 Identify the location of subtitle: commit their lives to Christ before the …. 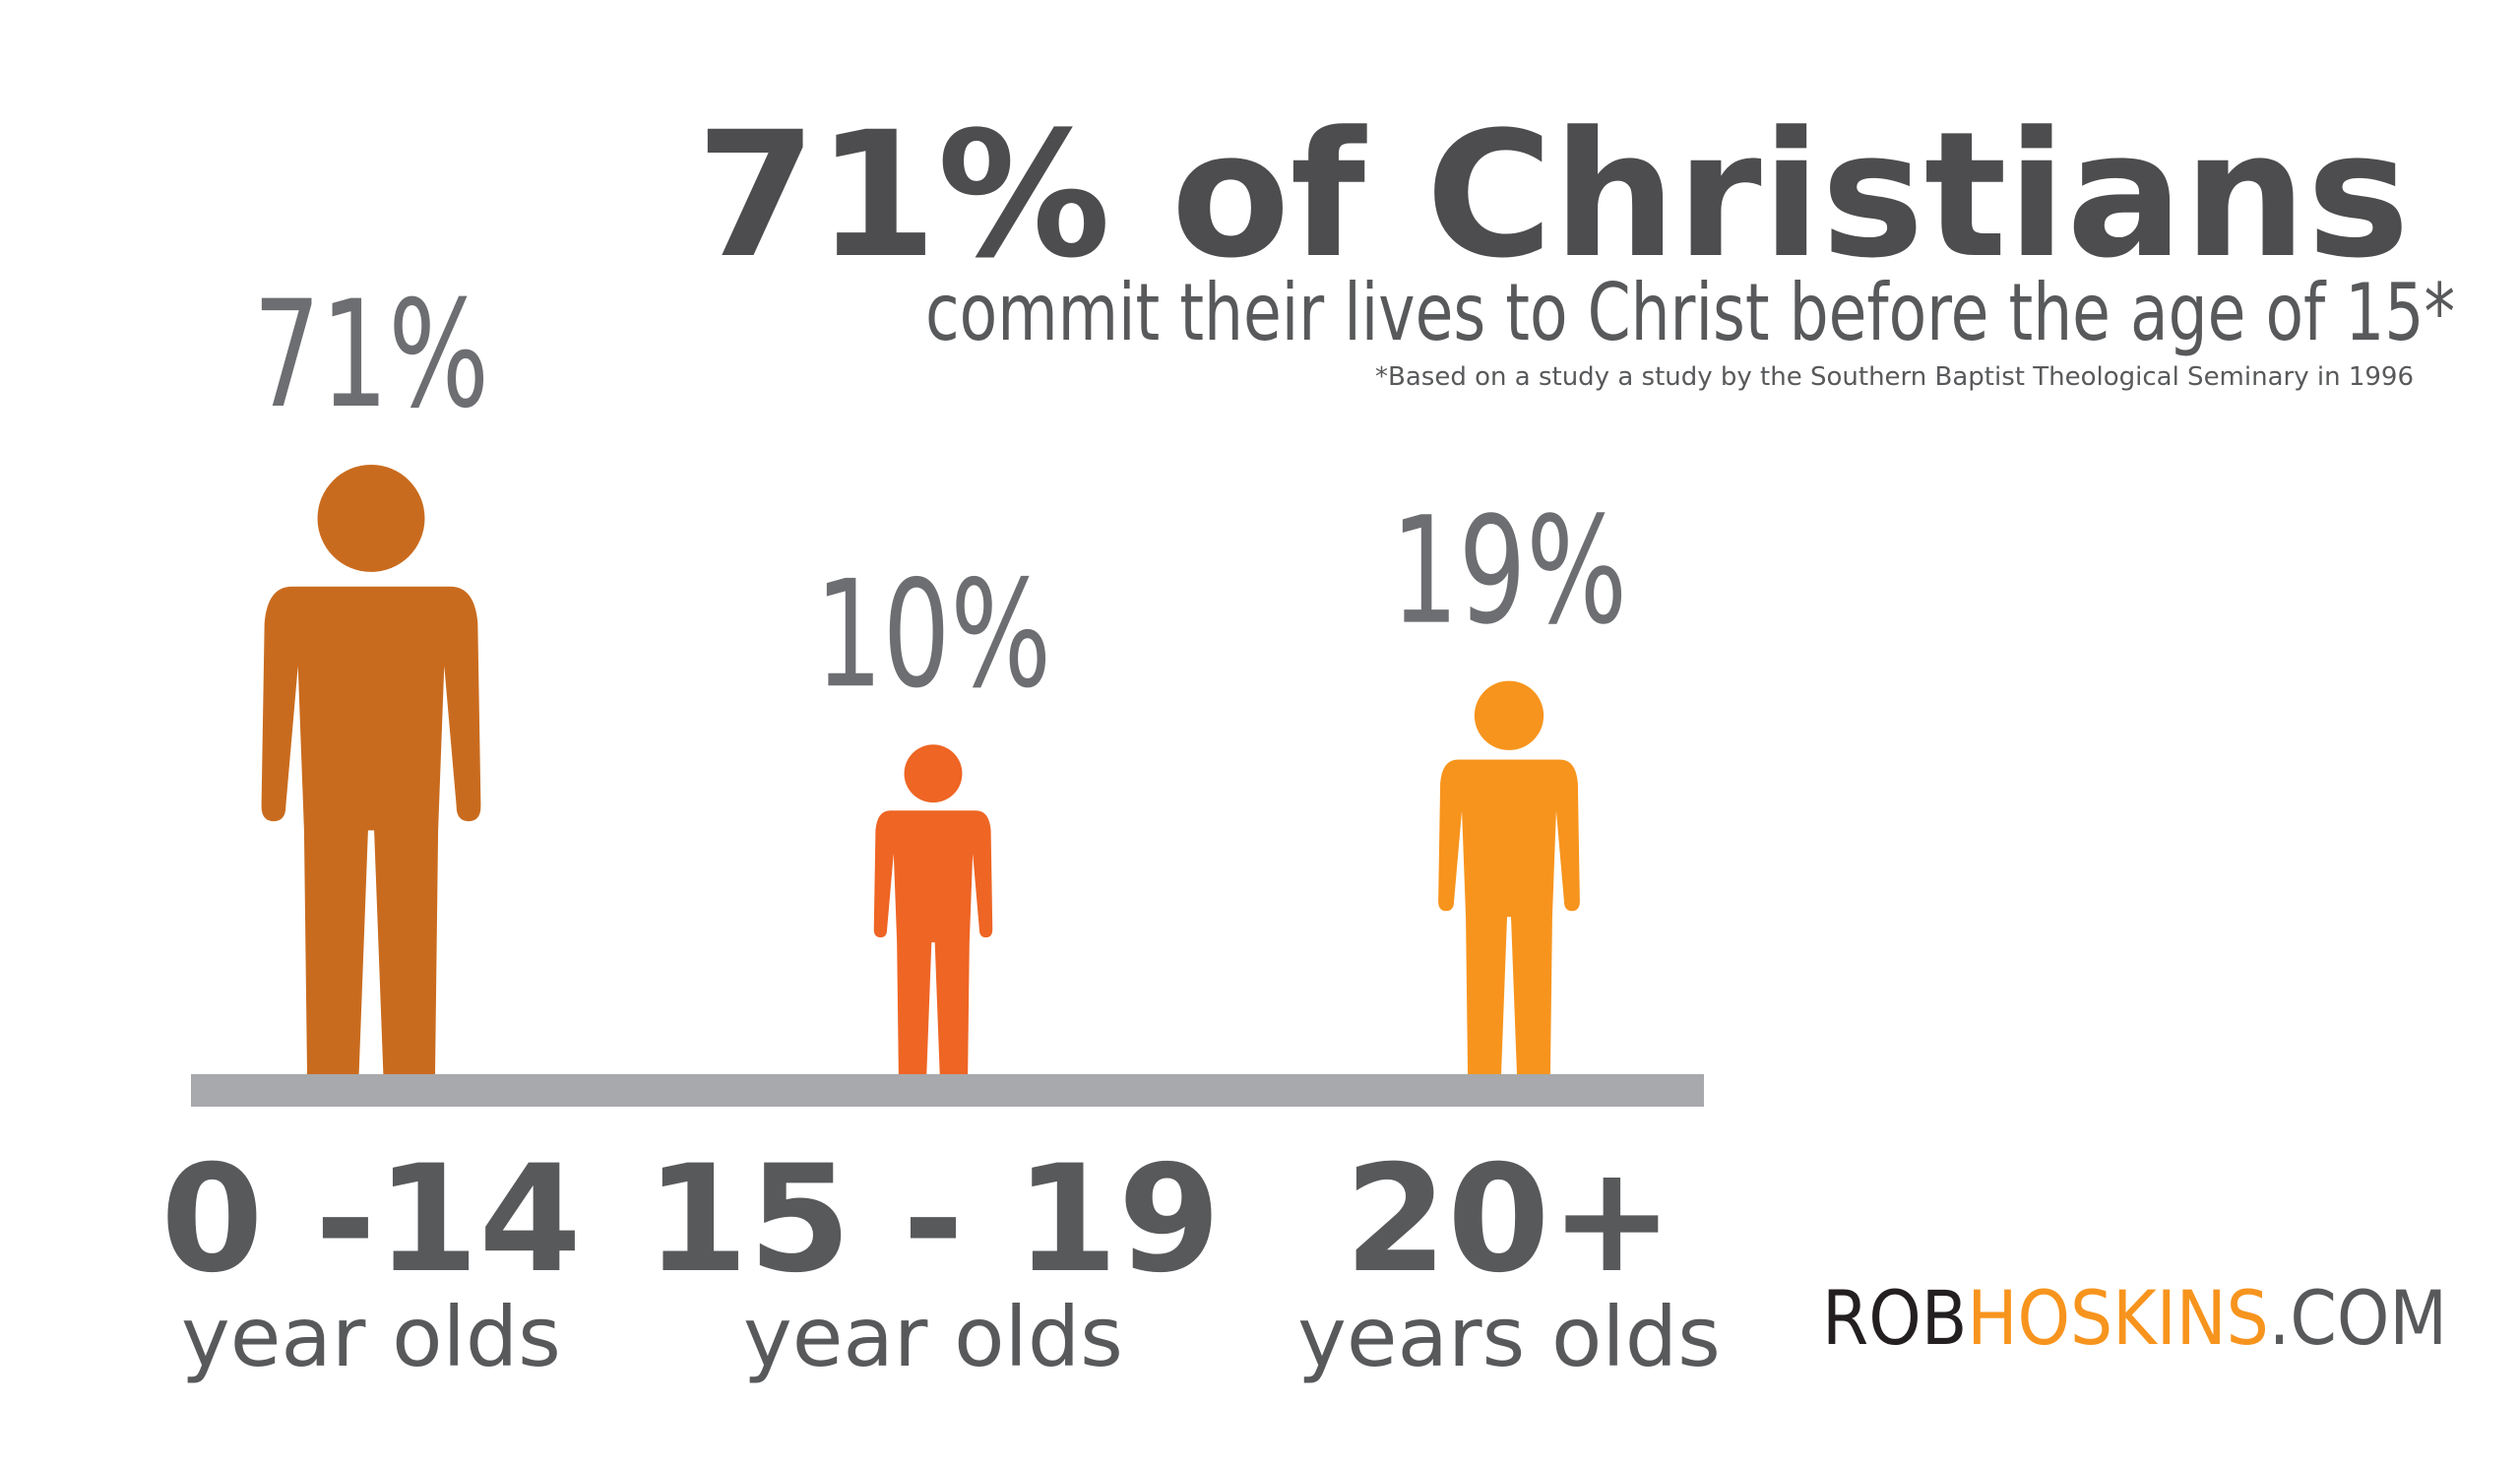
(1690, 312).